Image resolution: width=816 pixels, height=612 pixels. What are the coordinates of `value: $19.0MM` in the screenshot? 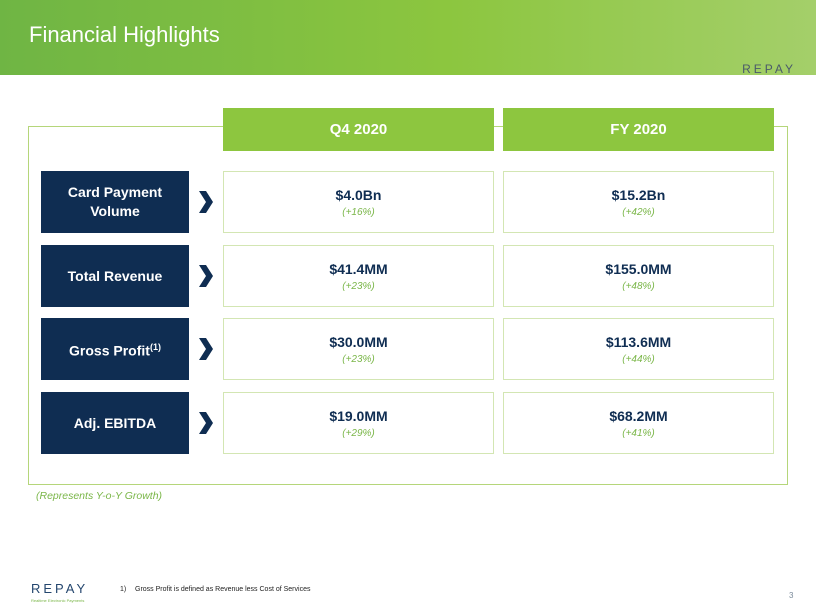 It's located at (358, 415).